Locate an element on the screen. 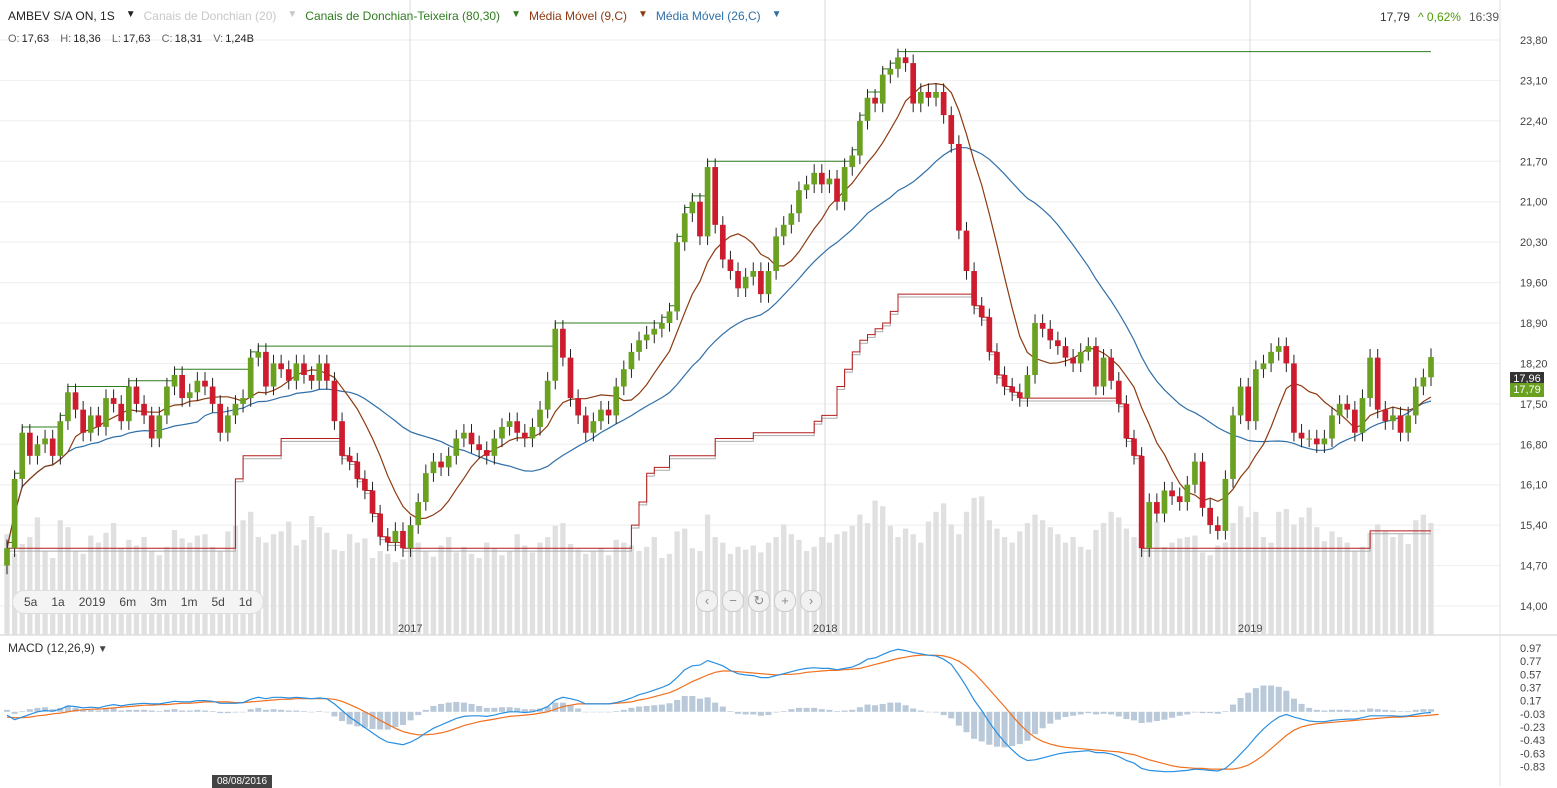 This screenshot has height=788, width=1557. macd-tick-label: 0.17 is located at coordinates (1530, 702).